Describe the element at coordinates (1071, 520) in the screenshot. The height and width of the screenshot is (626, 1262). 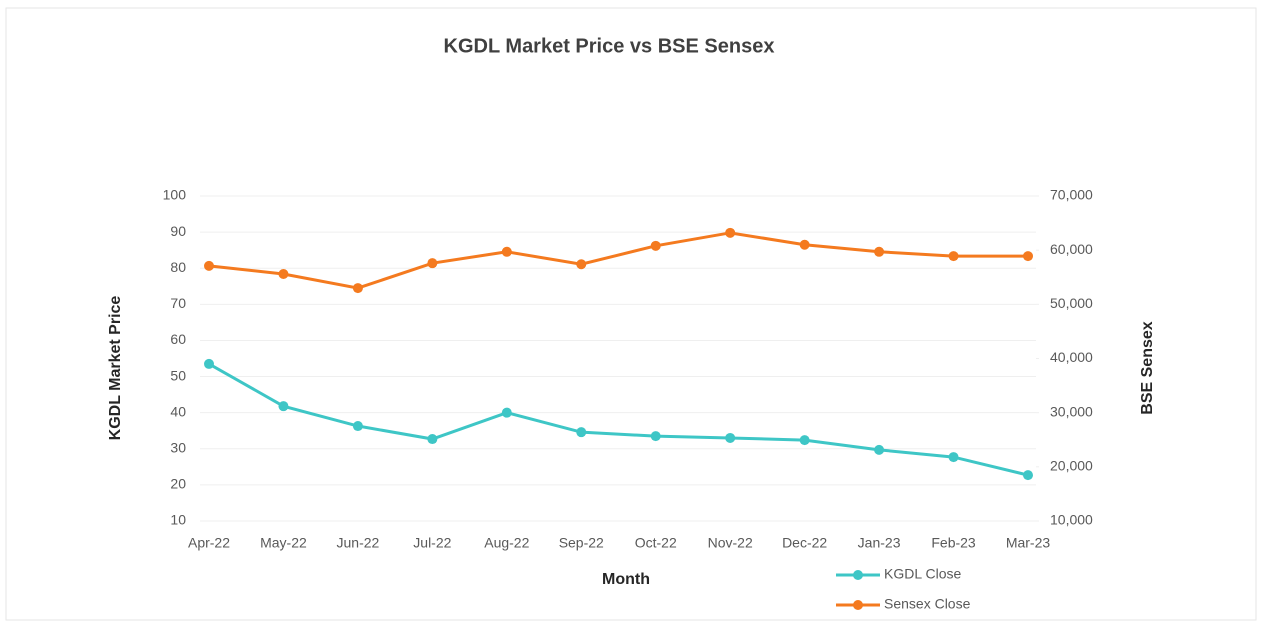
I see `y2-tick-label: 10,000` at that location.